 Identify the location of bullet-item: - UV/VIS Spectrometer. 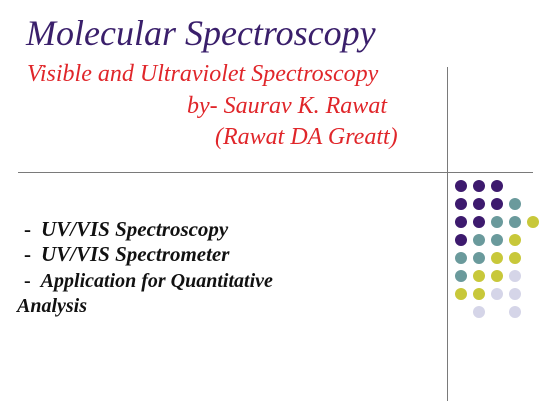
(126, 254).